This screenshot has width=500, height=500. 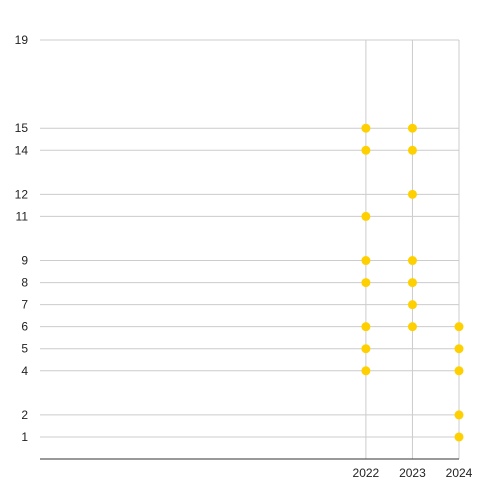 I want to click on y-tick-label: 12, so click(x=22, y=194).